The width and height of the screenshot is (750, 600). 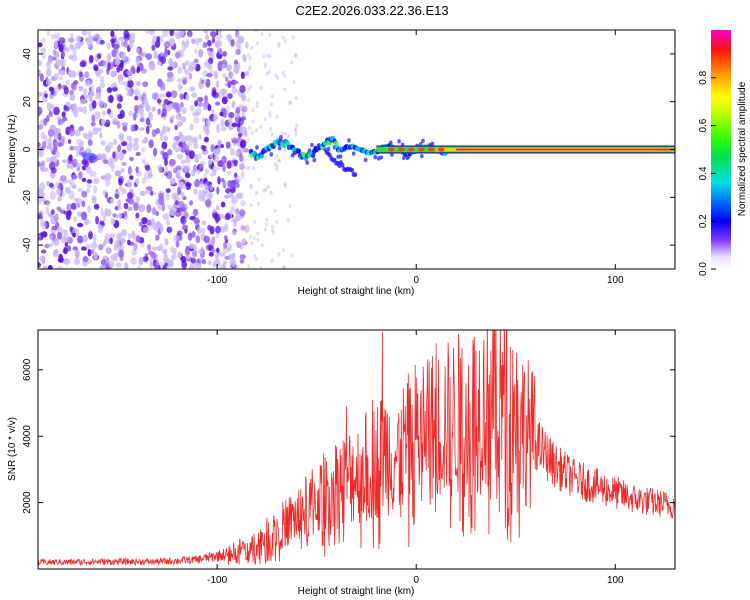 I want to click on snr-ytick-label: 2000, so click(x=27, y=502).